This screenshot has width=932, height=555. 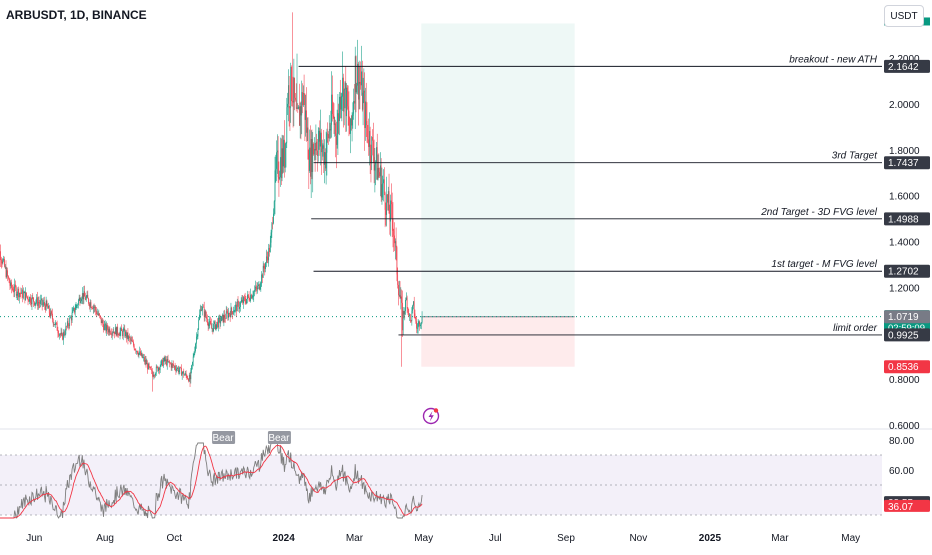 What do you see at coordinates (497, 342) in the screenshot?
I see `position-loss-zone` at bounding box center [497, 342].